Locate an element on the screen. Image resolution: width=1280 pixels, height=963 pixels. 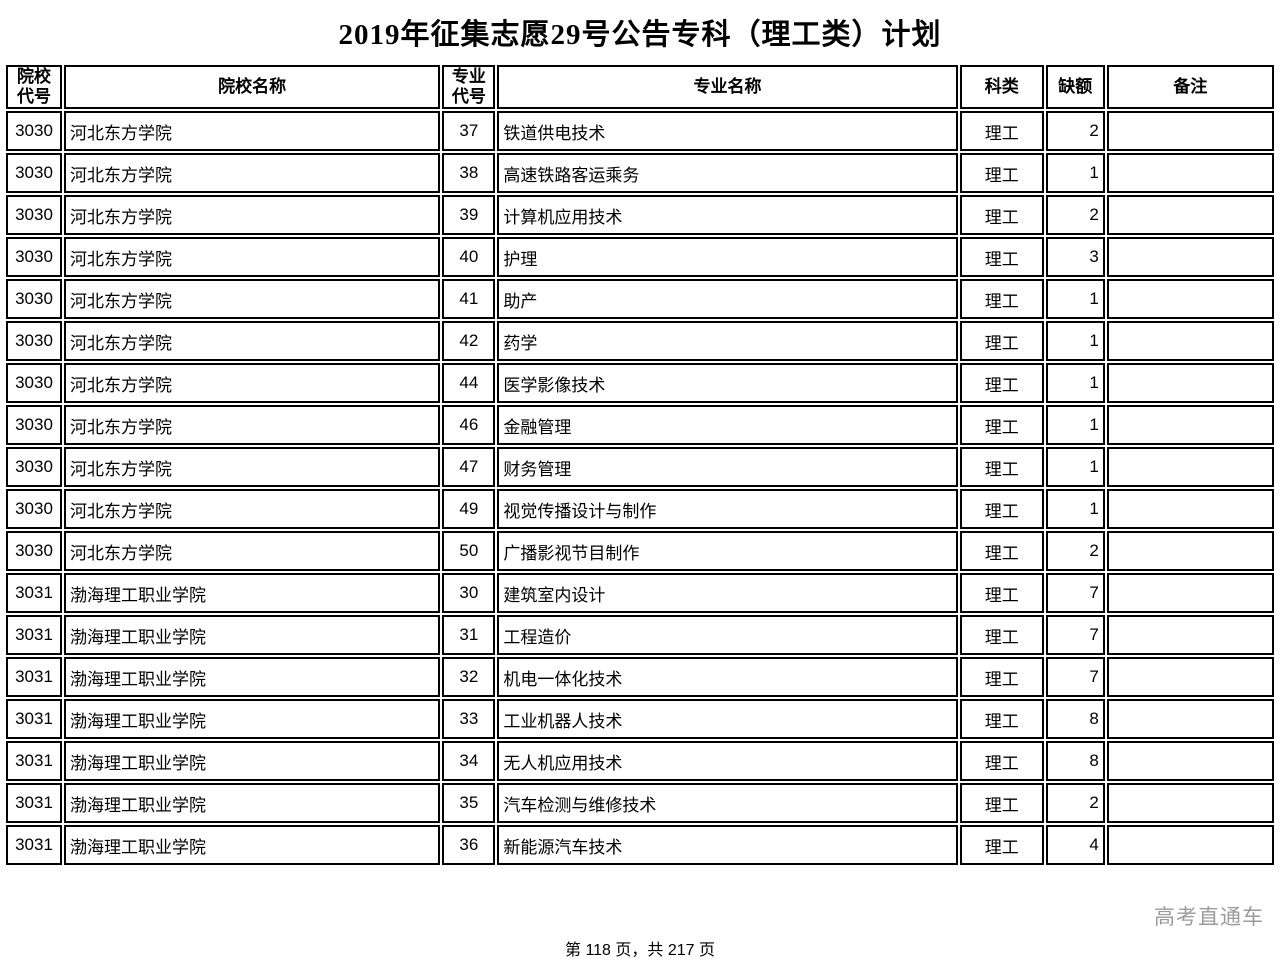
table-row: 3030 河北东方学院 50 广播影视节目制作 理工 2 is located at coordinates (640, 551).